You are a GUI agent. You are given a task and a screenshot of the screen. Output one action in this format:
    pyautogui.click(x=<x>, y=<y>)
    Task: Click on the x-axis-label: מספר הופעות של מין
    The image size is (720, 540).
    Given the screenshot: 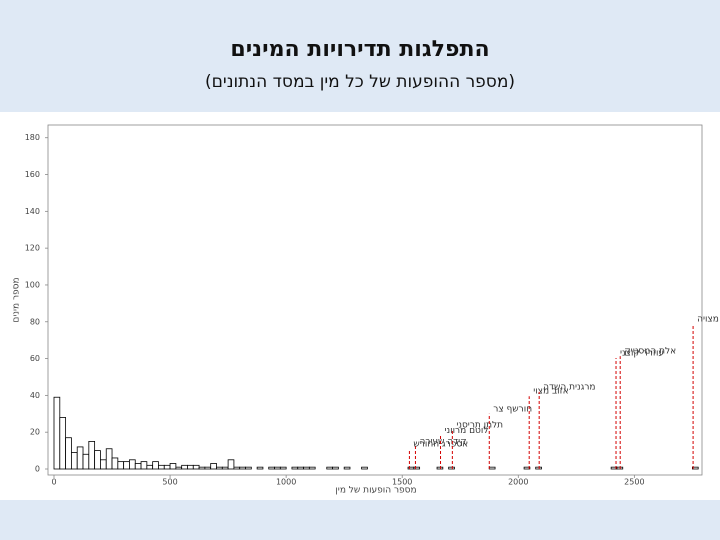 What is the action you would take?
    pyautogui.click(x=375, y=491)
    